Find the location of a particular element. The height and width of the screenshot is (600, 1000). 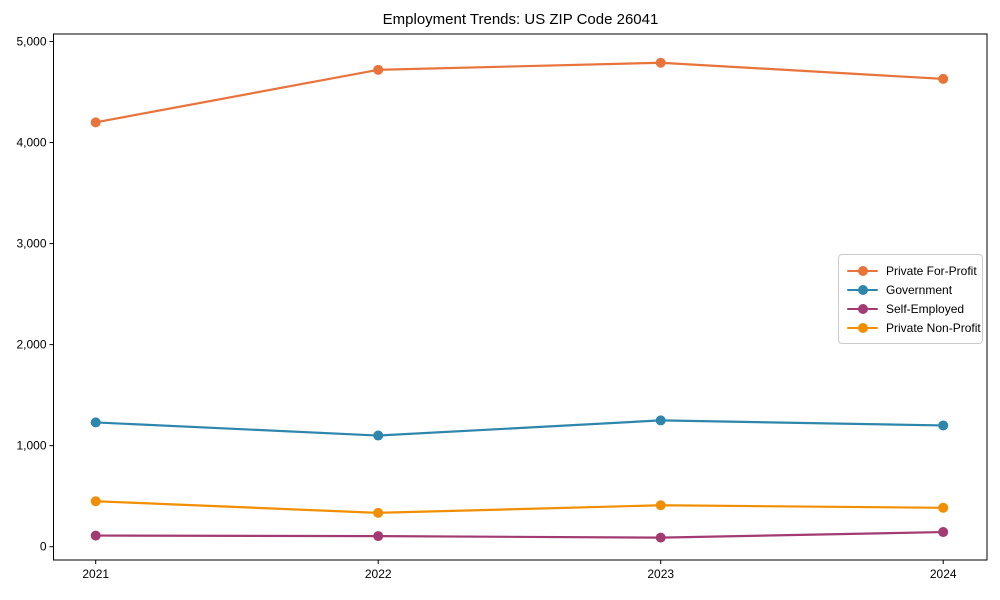

data-point-government-2021 is located at coordinates (95, 422).